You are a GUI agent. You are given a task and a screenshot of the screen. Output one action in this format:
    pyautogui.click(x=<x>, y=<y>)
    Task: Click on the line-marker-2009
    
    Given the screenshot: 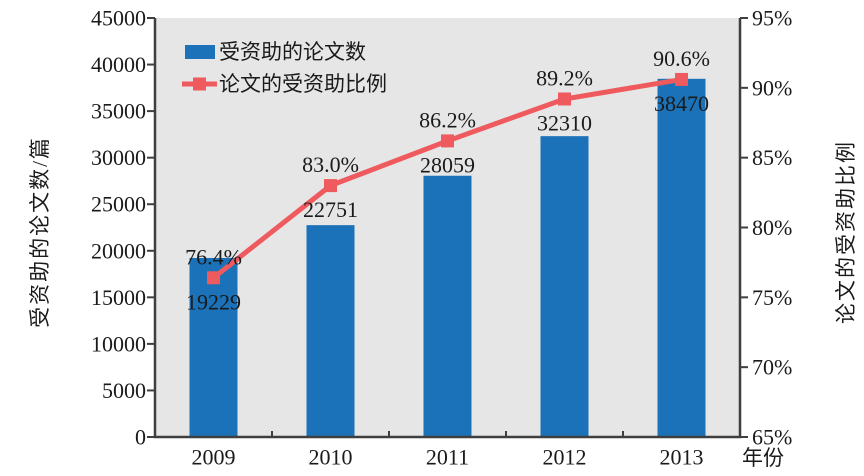 What is the action you would take?
    pyautogui.click(x=213, y=278)
    